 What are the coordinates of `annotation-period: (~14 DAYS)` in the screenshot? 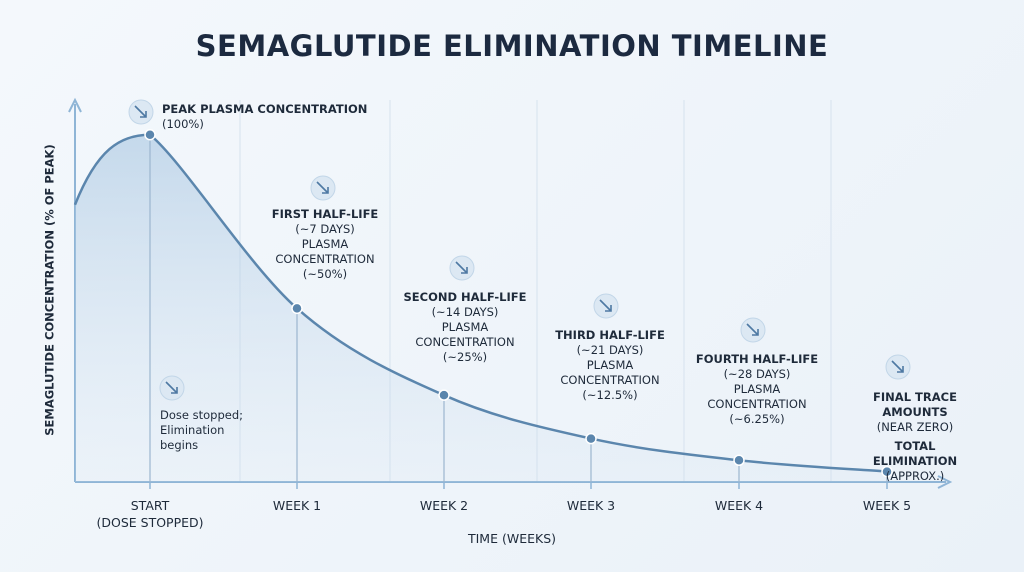 It's located at (465, 312).